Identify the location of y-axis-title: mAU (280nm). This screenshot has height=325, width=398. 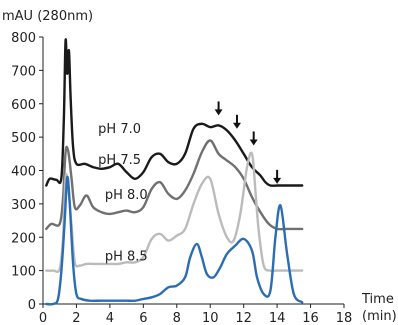
(47, 16).